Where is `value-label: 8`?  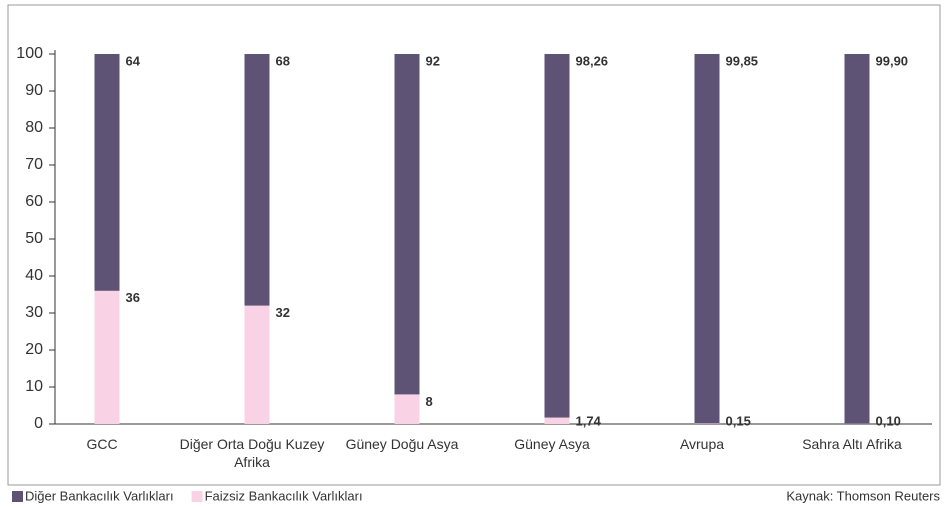 value-label: 8 is located at coordinates (429, 401).